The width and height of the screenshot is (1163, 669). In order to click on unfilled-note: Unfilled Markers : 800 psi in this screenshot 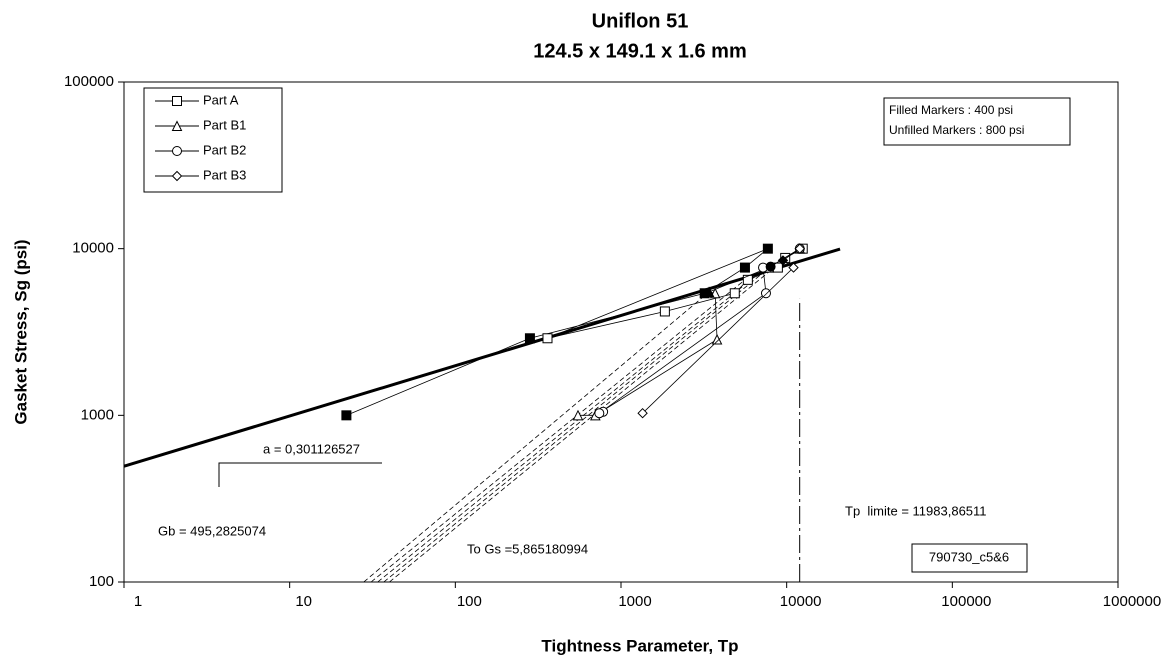, I will do `click(956, 130)`.